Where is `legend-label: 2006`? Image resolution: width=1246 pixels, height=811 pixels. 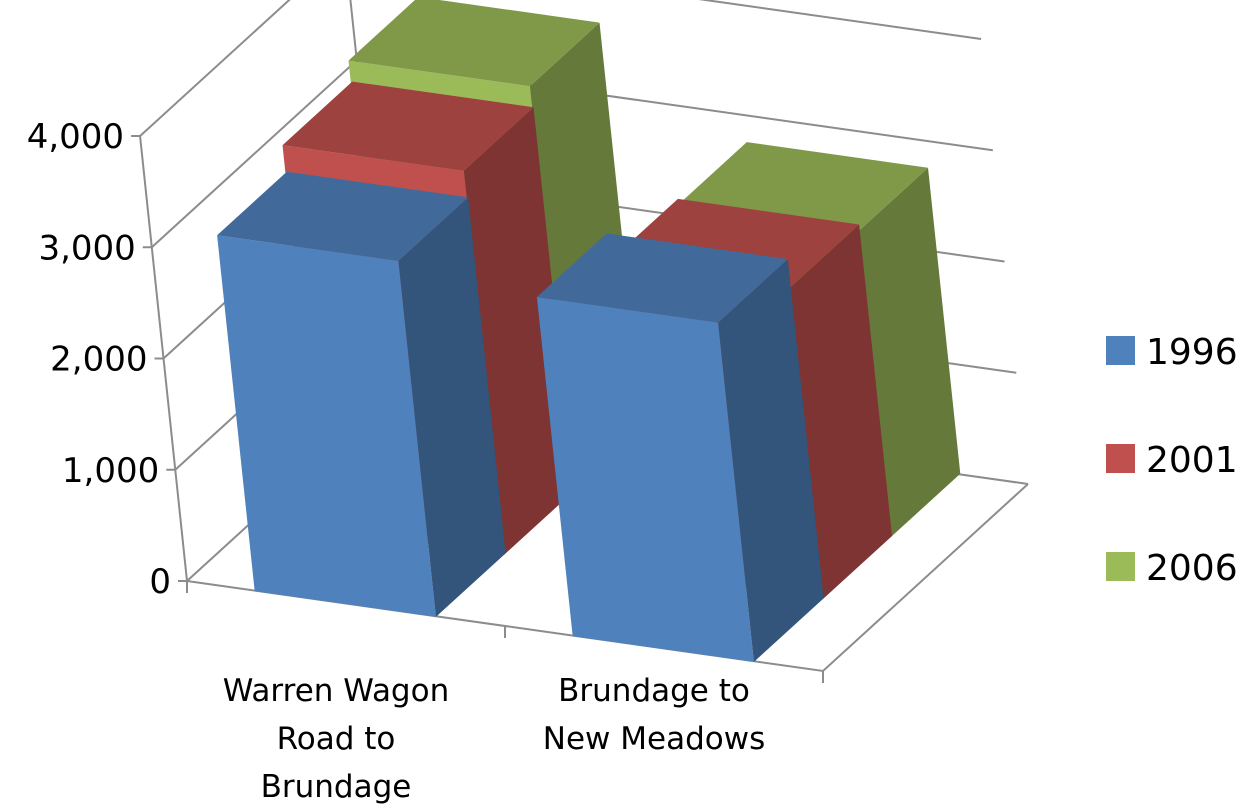 legend-label: 2006 is located at coordinates (1192, 568).